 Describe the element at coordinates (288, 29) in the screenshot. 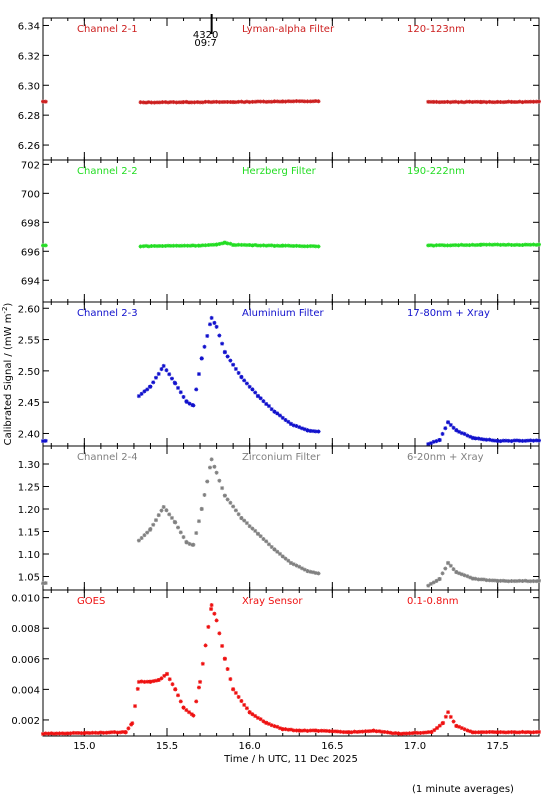

I see `panel-filter-label: Lyman-alpha Filter` at that location.